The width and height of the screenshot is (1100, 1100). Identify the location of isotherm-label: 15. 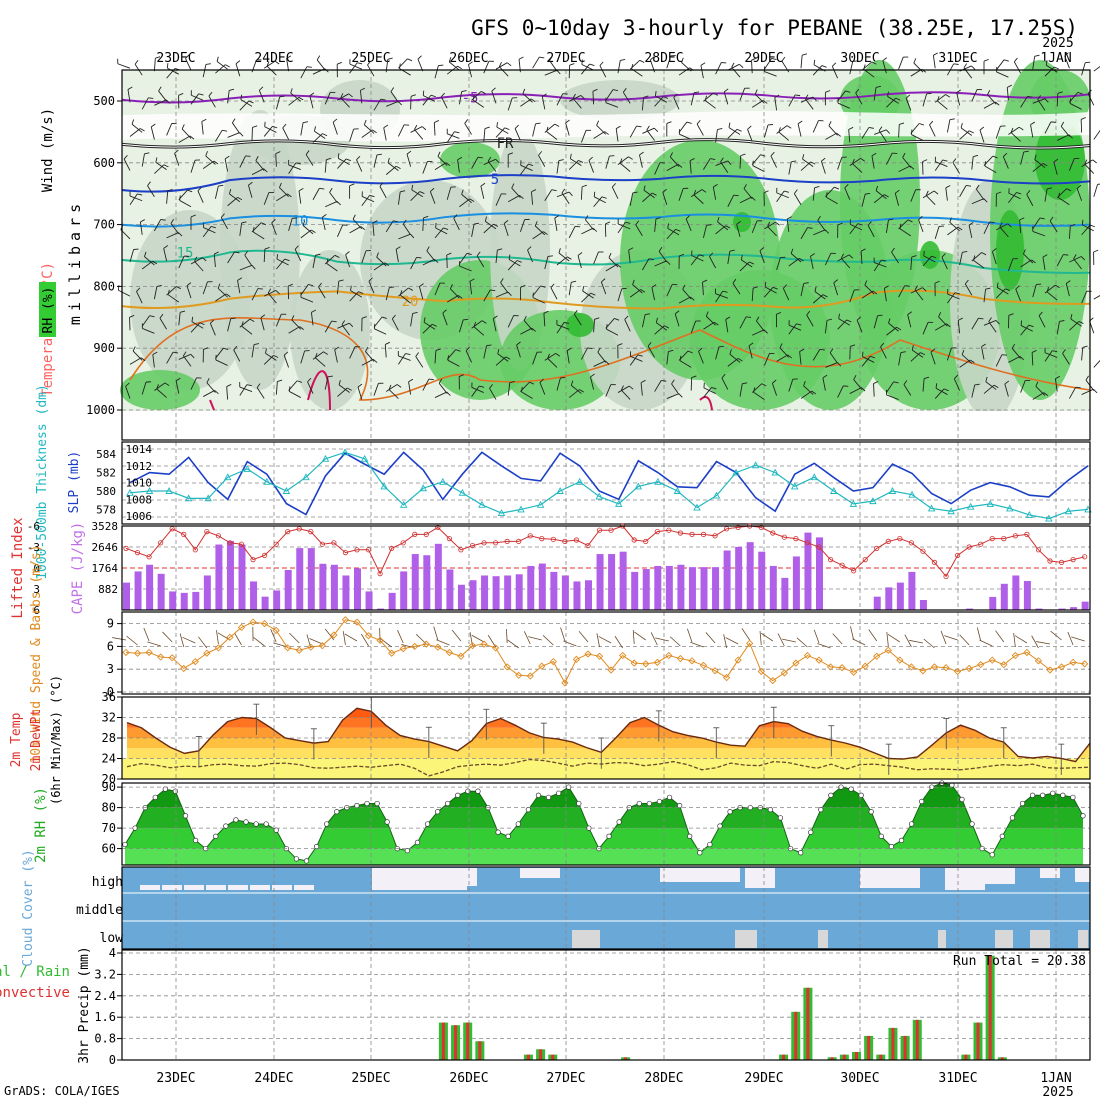
(185, 253).